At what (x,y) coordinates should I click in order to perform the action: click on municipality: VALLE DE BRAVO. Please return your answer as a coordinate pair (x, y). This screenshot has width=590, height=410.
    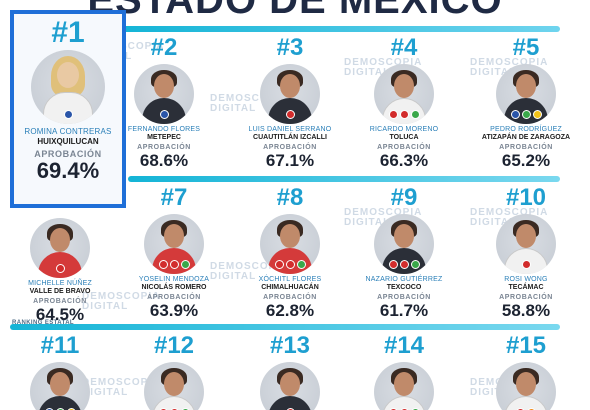
    Looking at the image, I should click on (60, 291).